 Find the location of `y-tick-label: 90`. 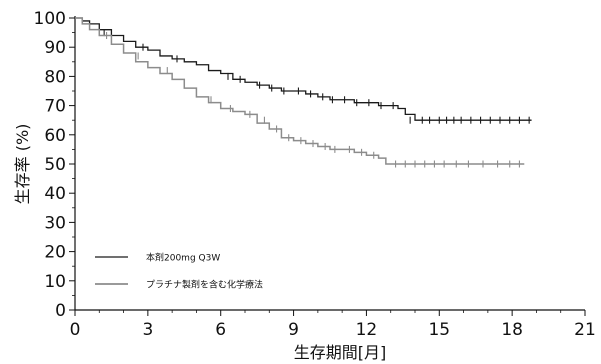

y-tick-label: 90 is located at coordinates (55, 48).